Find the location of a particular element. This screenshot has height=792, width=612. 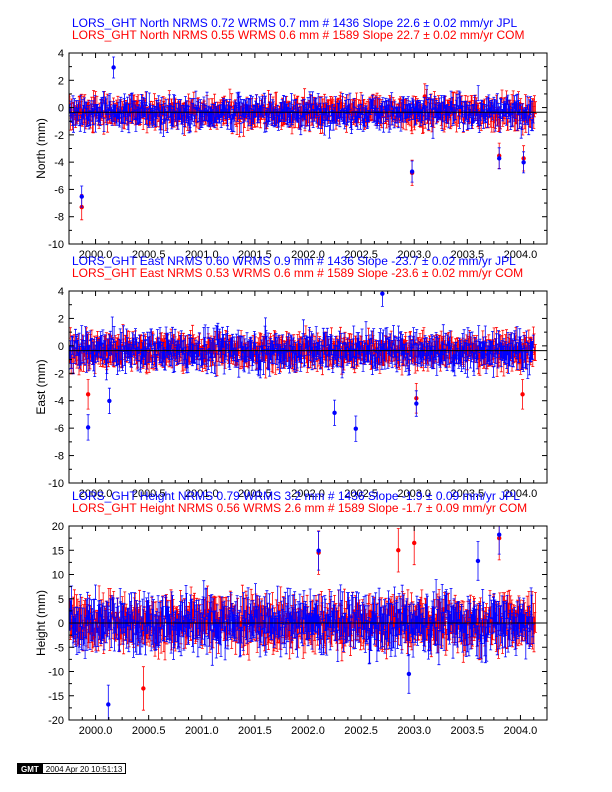

y-tick-label: 20 is located at coordinates (58, 527).